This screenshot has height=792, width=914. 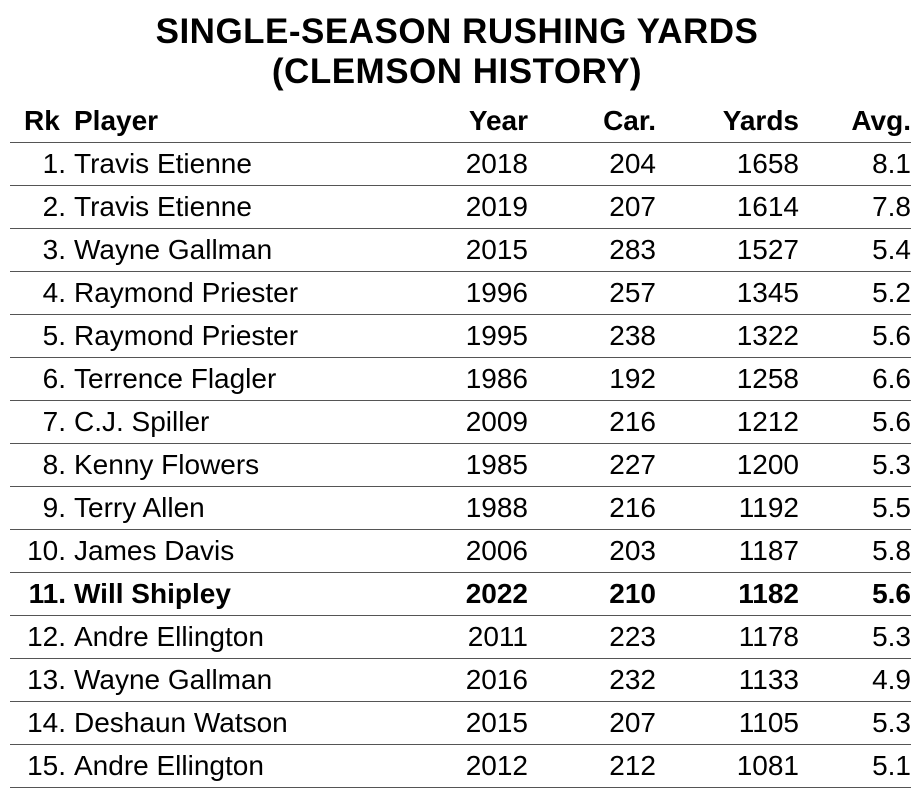 What do you see at coordinates (592, 164) in the screenshot?
I see `cell-carries: 204` at bounding box center [592, 164].